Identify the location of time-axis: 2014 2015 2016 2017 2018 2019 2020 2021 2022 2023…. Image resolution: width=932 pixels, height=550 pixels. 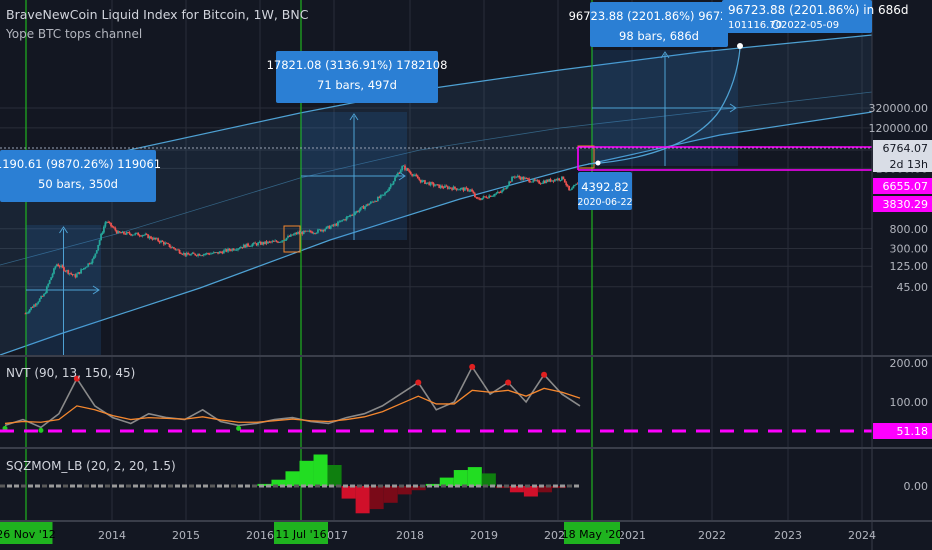
(438, 533).